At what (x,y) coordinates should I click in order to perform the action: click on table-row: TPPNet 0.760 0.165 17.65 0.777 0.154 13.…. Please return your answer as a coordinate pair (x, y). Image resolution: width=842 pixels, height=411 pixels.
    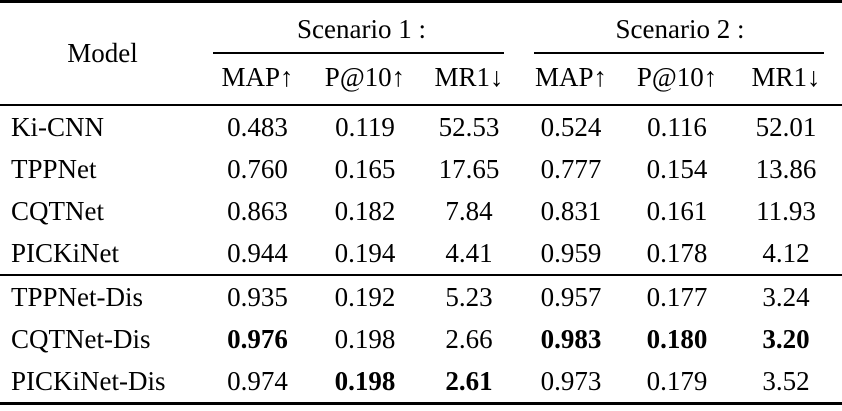
    Looking at the image, I should click on (421, 169).